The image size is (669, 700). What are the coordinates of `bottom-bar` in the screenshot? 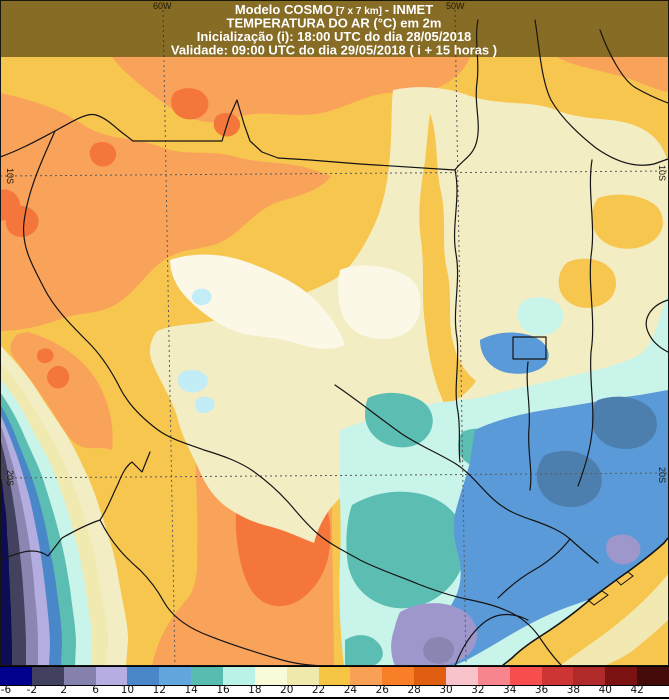 It's located at (334, 698).